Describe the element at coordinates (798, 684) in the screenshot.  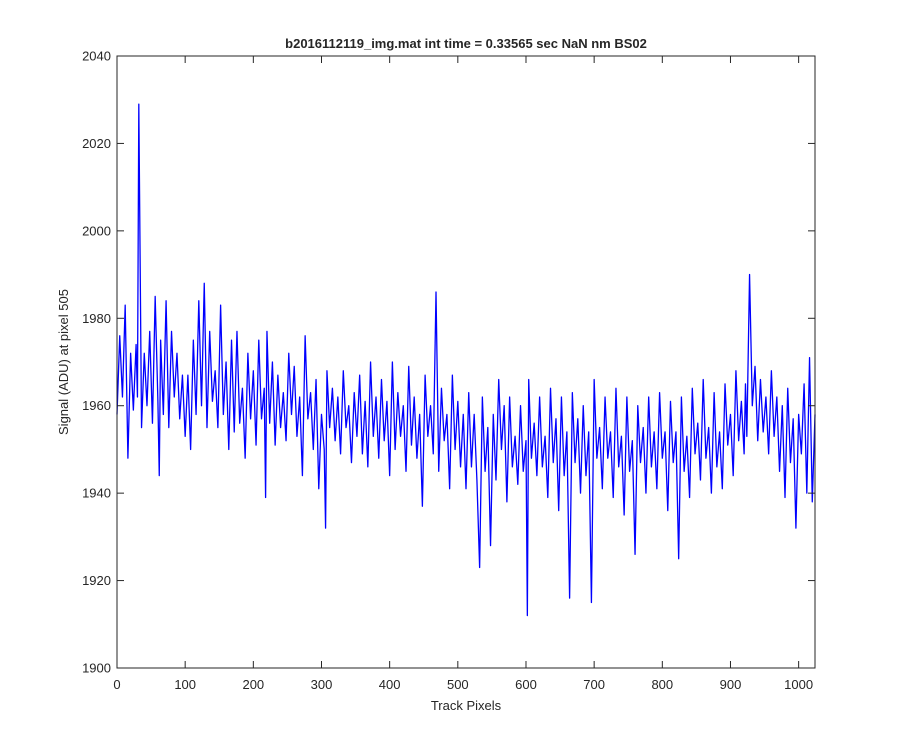
I see `x-tick-label-10: 1000` at that location.